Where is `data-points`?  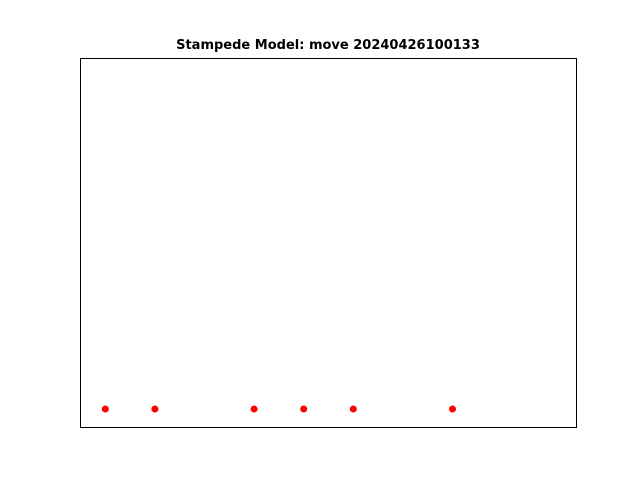
data-points is located at coordinates (278, 409).